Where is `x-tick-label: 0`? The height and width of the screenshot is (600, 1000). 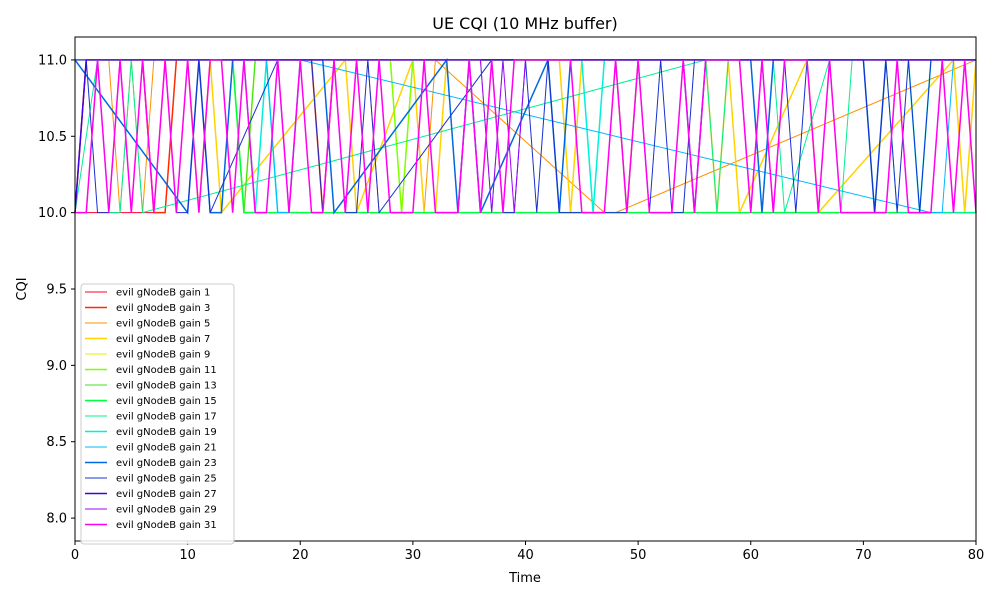 x-tick-label: 0 is located at coordinates (75, 555).